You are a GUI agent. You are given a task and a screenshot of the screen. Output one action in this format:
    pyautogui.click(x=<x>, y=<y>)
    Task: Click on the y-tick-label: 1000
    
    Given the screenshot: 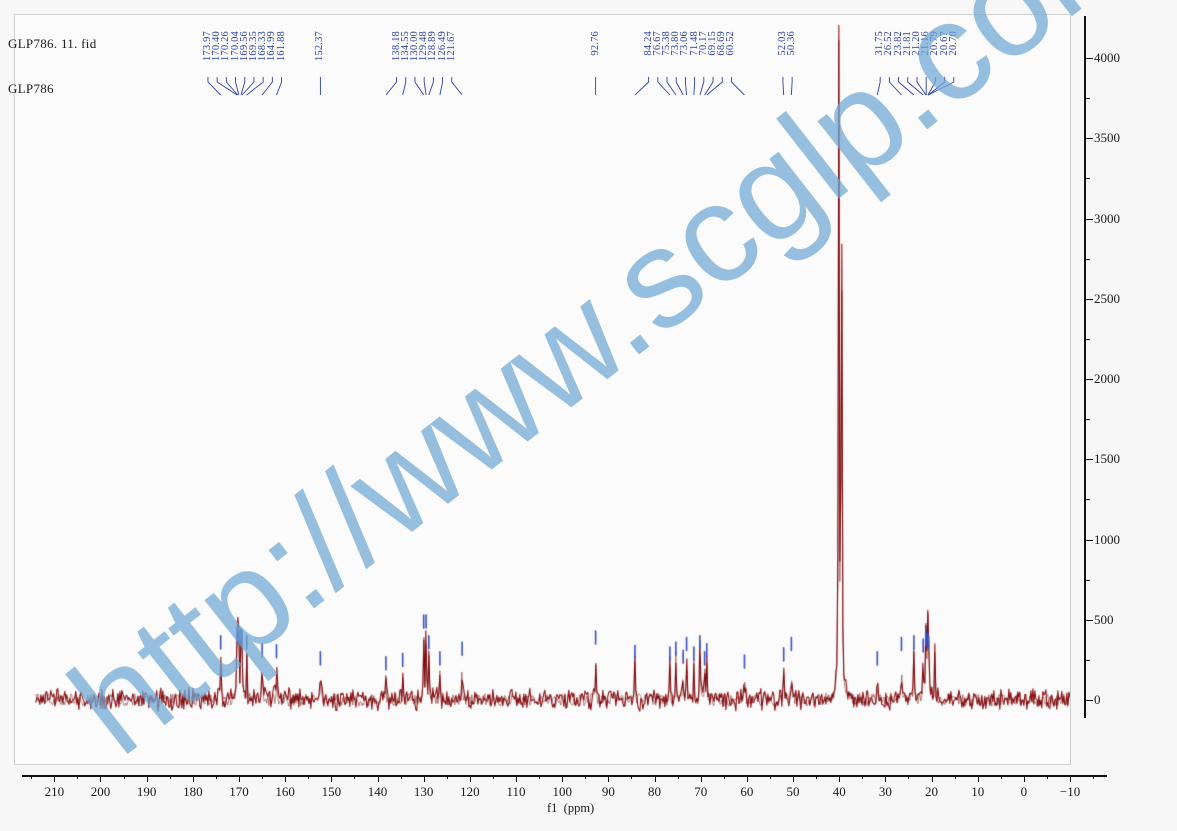 What is the action you would take?
    pyautogui.click(x=1107, y=539)
    